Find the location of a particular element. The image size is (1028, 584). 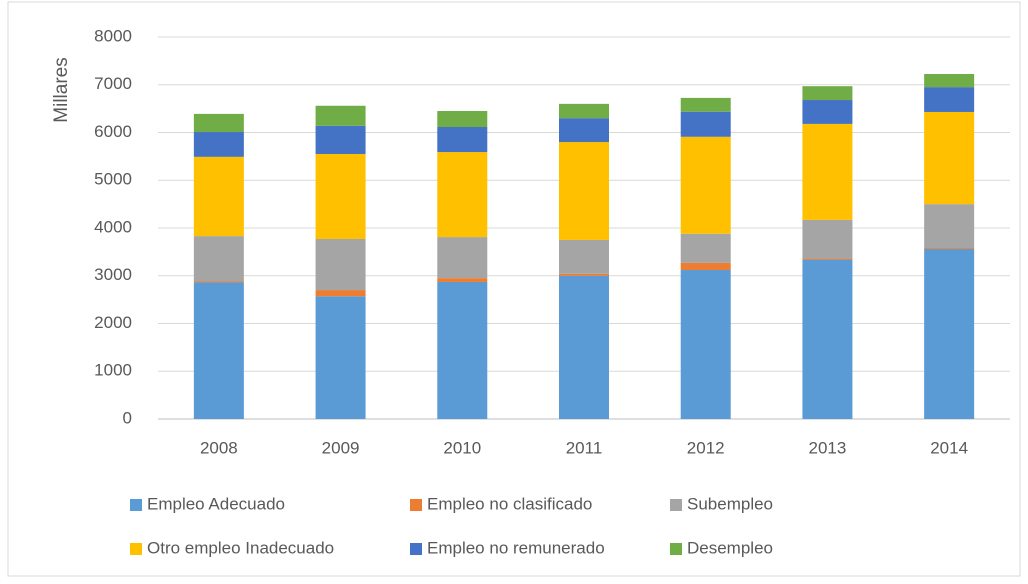

legend-label: Empleo Adecuado is located at coordinates (216, 503).